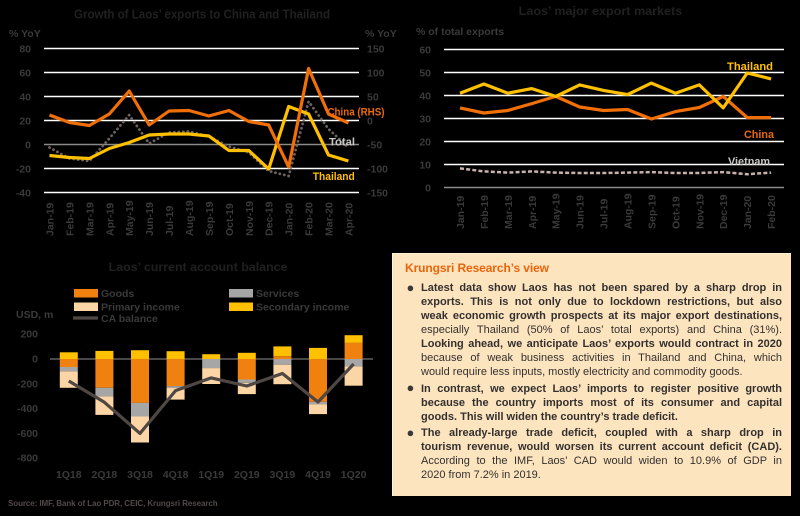 Image resolution: width=800 pixels, height=516 pixels. I want to click on svg-text: 30, so click(425, 120).